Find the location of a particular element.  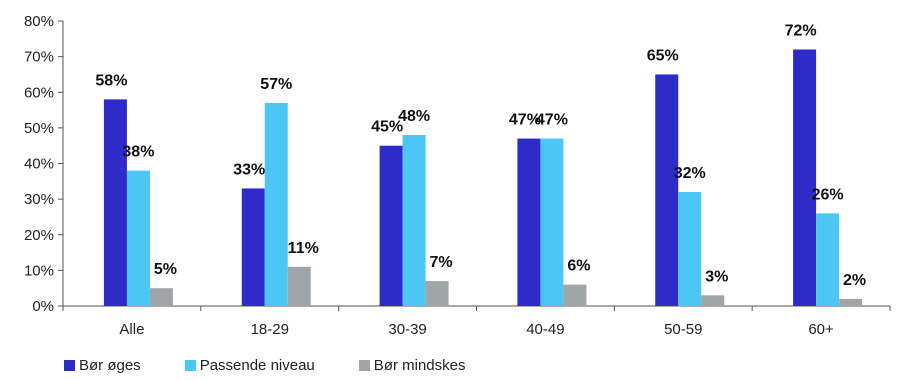

data-label: 5% is located at coordinates (165, 269).